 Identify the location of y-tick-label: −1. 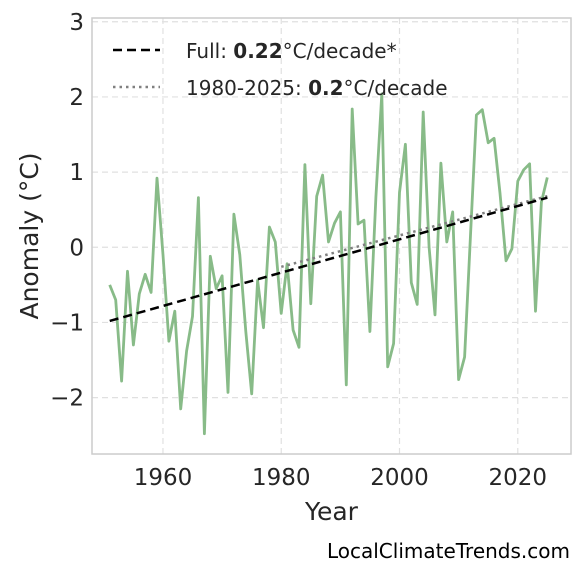
(67, 323).